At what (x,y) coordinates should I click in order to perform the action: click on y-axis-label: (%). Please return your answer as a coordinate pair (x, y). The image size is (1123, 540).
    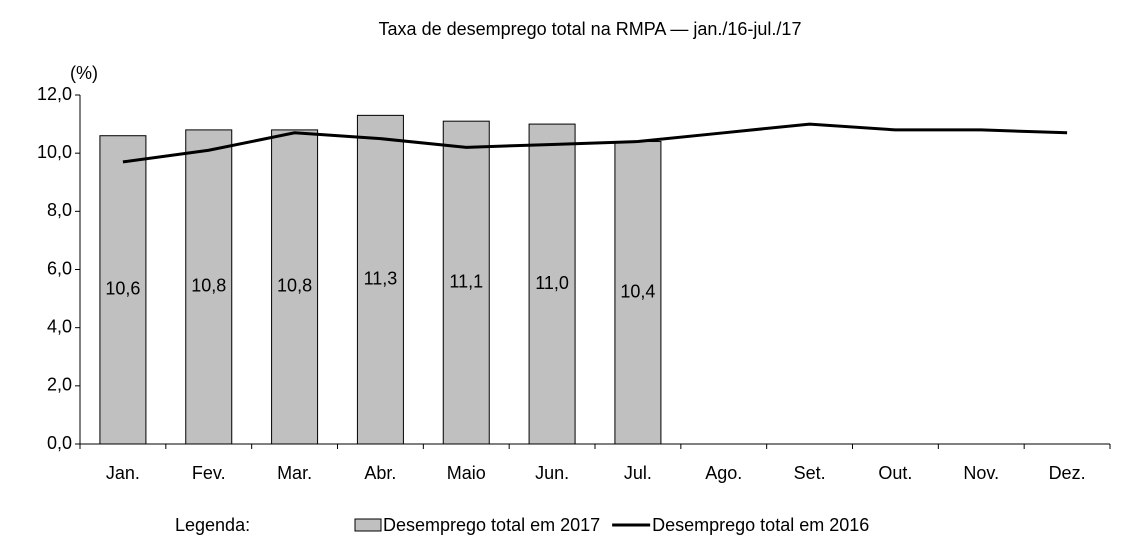
    Looking at the image, I should click on (84, 73).